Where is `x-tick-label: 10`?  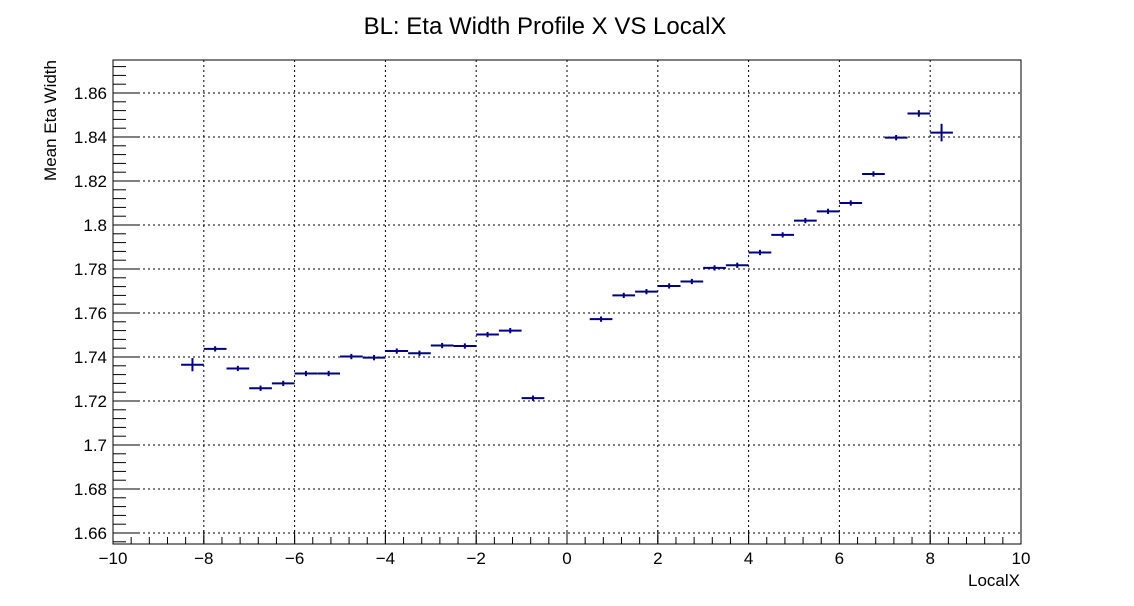
x-tick-label: 10 is located at coordinates (1021, 558).